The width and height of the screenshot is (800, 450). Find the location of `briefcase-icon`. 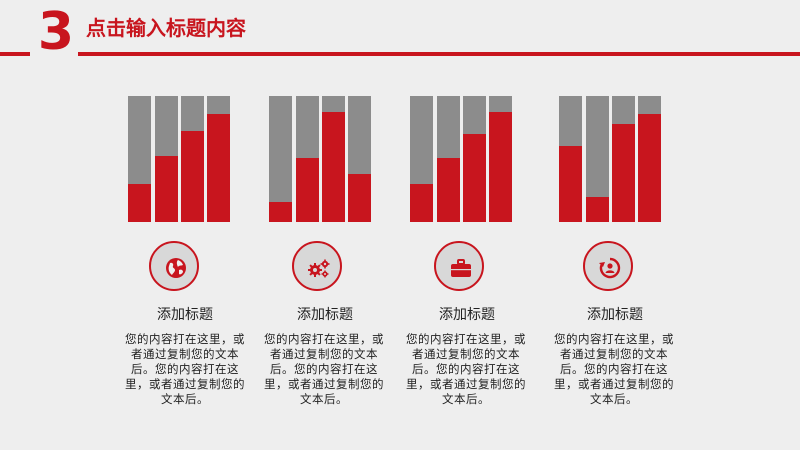

briefcase-icon is located at coordinates (459, 266).